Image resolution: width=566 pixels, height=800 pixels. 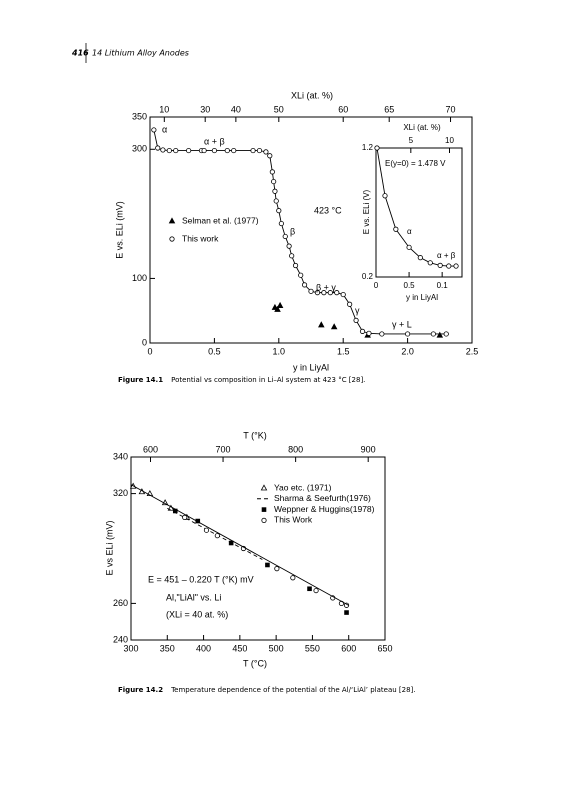 What do you see at coordinates (368, 147) in the screenshot?
I see `y-tick-label: 1.2` at bounding box center [368, 147].